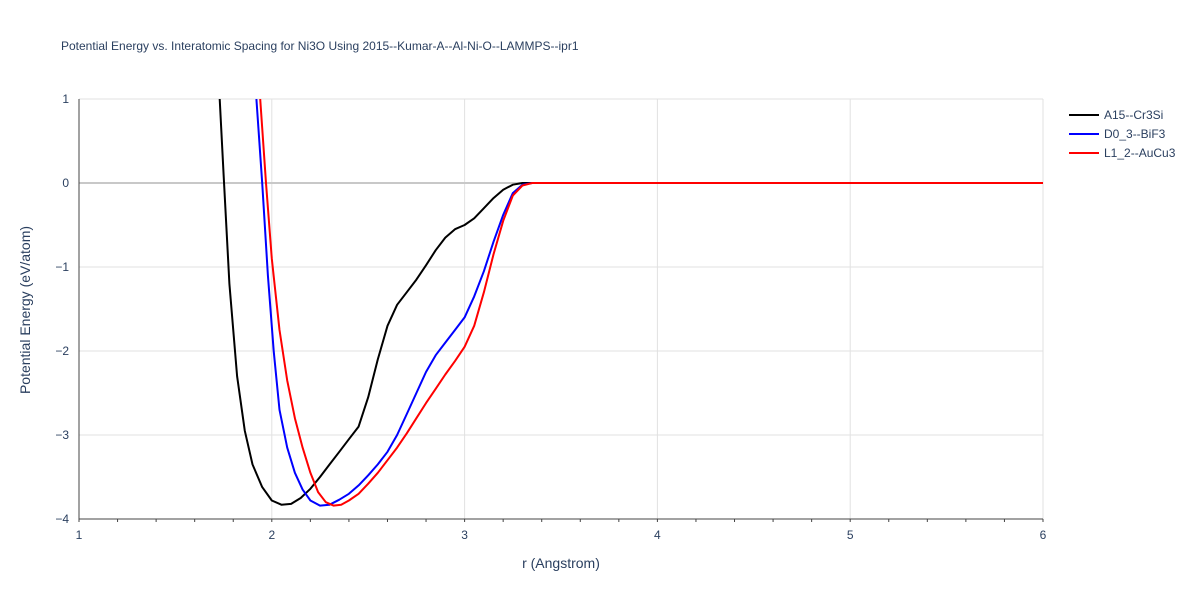 The width and height of the screenshot is (1200, 600). I want to click on y-tick-label: −3, so click(62, 435).